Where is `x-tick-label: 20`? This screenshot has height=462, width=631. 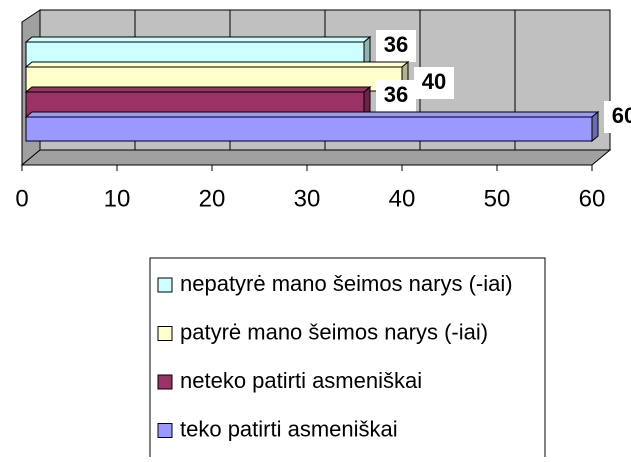 x-tick-label: 20 is located at coordinates (212, 198).